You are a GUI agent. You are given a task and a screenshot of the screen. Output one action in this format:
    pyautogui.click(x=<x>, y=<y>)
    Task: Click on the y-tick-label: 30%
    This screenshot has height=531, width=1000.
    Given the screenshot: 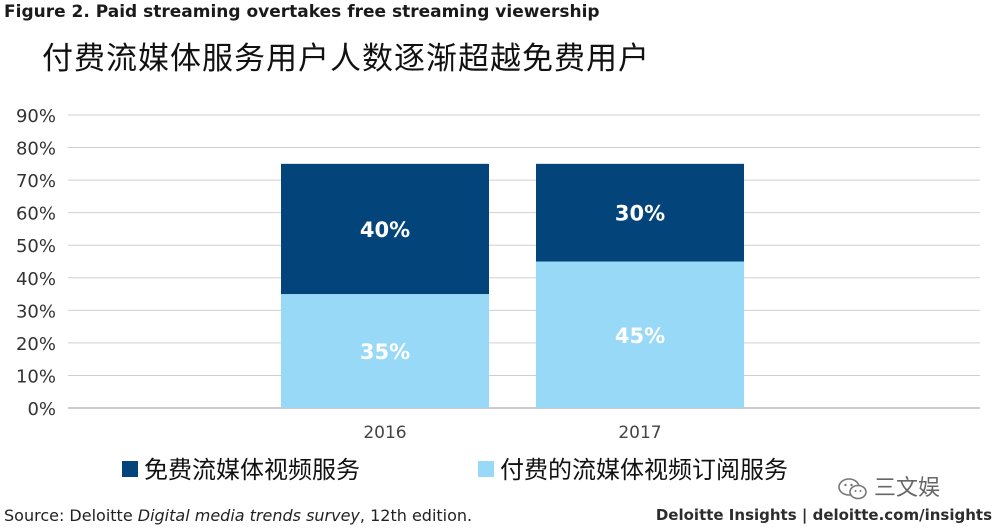 What is the action you would take?
    pyautogui.click(x=36, y=311)
    